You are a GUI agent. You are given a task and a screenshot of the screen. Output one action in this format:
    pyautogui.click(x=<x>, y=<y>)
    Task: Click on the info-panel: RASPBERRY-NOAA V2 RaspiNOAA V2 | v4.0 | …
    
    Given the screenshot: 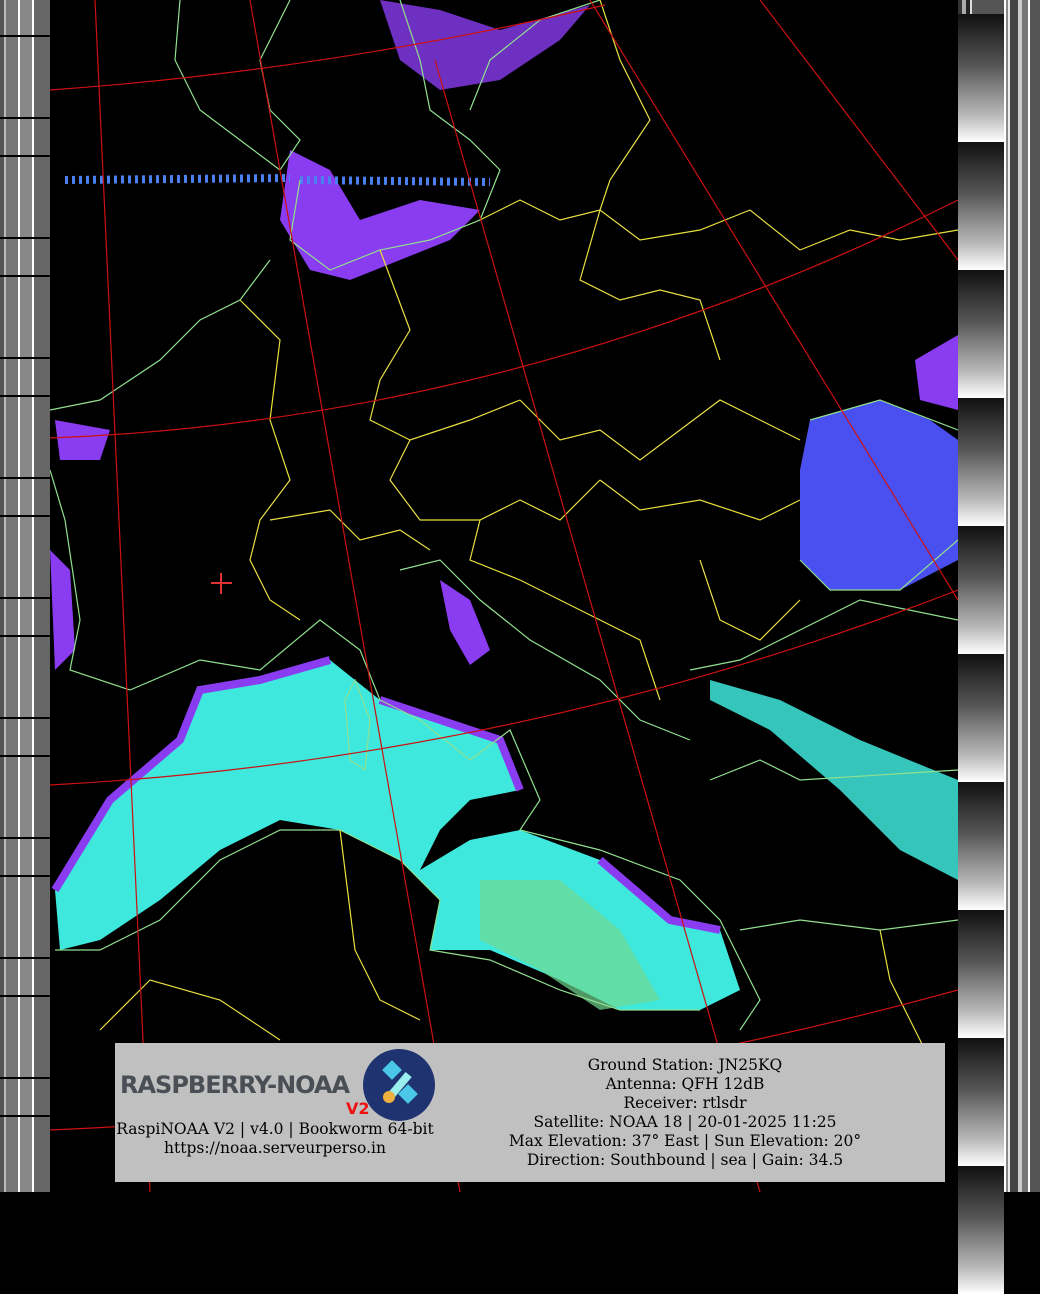 What is the action you would take?
    pyautogui.click(x=530, y=1112)
    